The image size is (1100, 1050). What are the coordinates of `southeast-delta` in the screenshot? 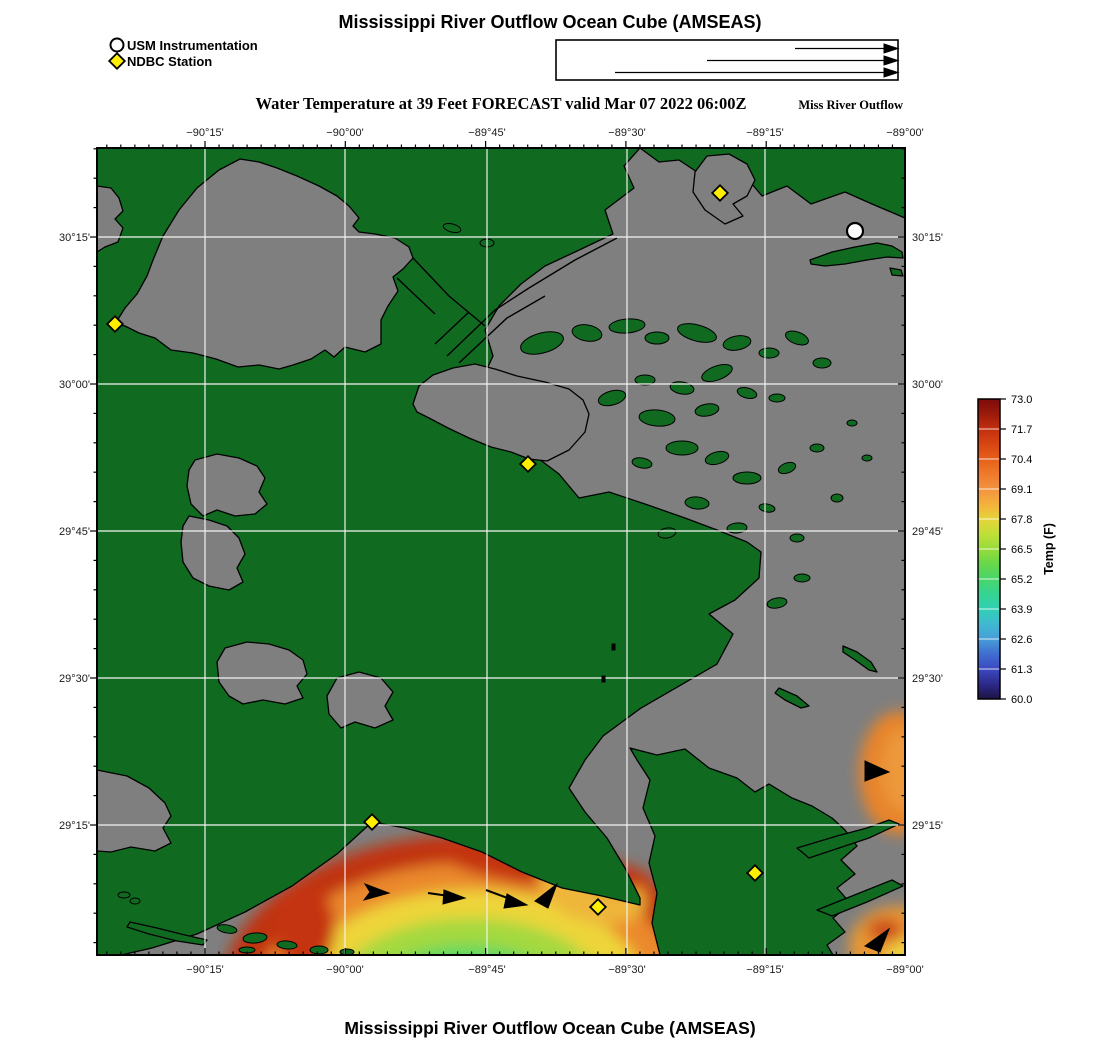 It's located at (743, 851).